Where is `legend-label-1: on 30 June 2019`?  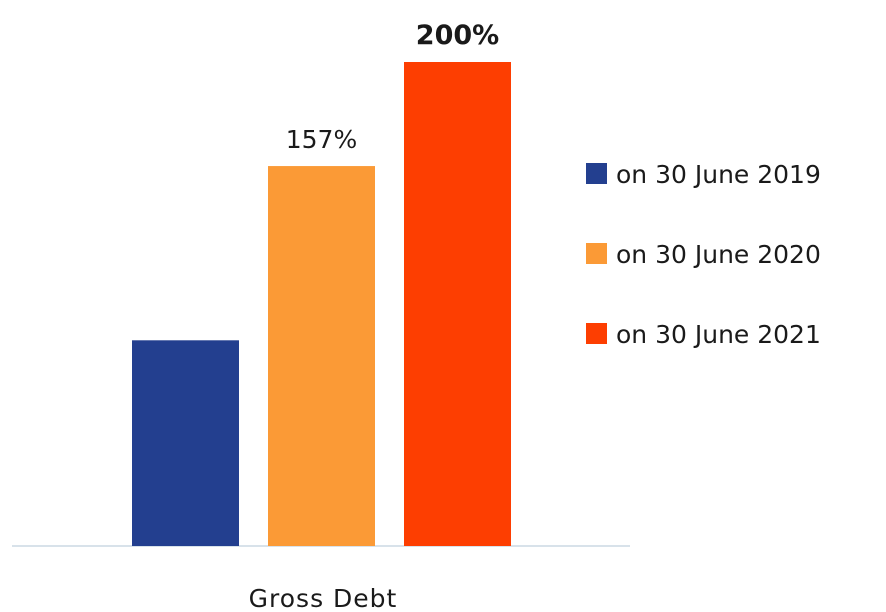
legend-label-1: on 30 June 2019 is located at coordinates (718, 174).